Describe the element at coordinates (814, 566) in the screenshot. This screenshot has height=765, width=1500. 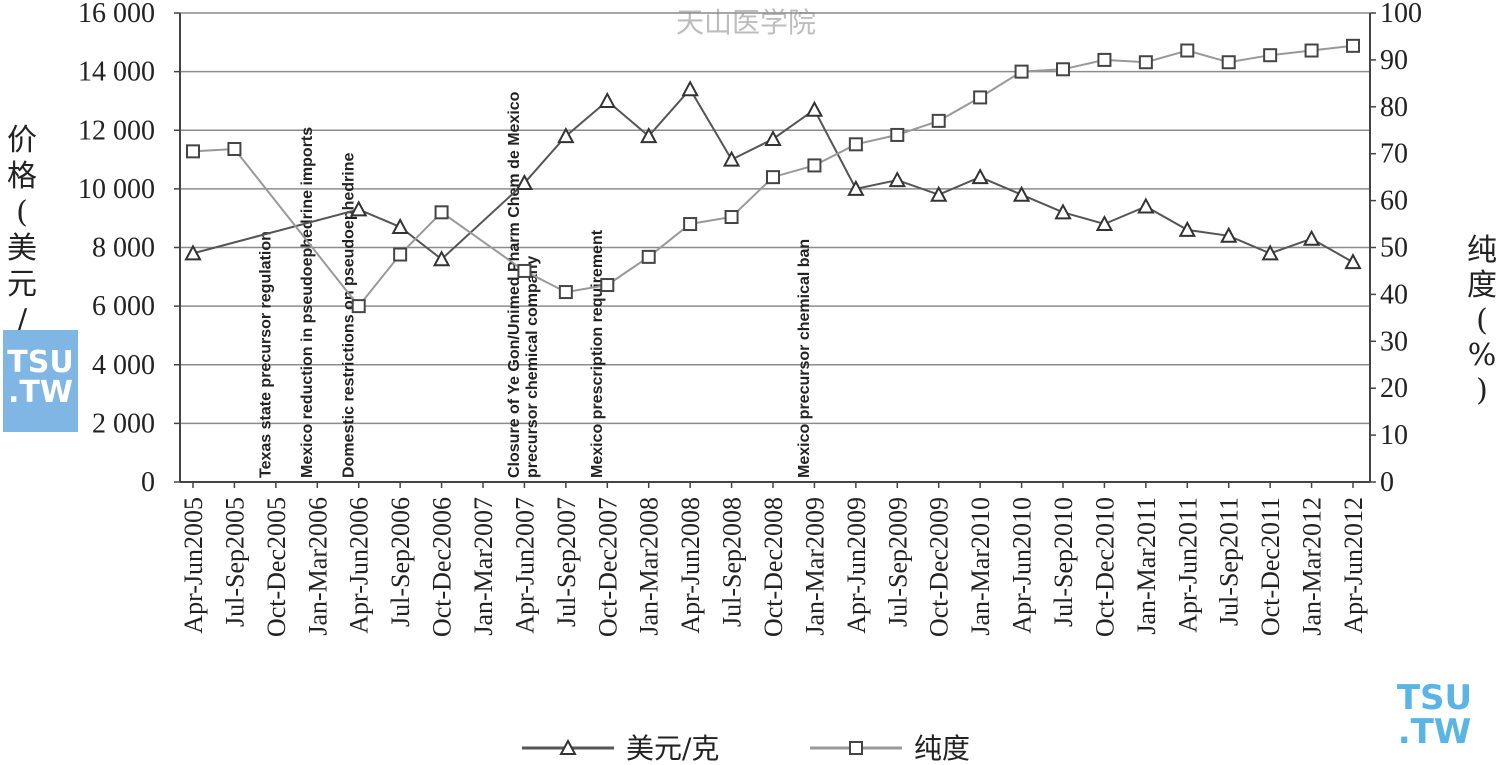
I see `x-tick-label: Jan-Mar2009` at that location.